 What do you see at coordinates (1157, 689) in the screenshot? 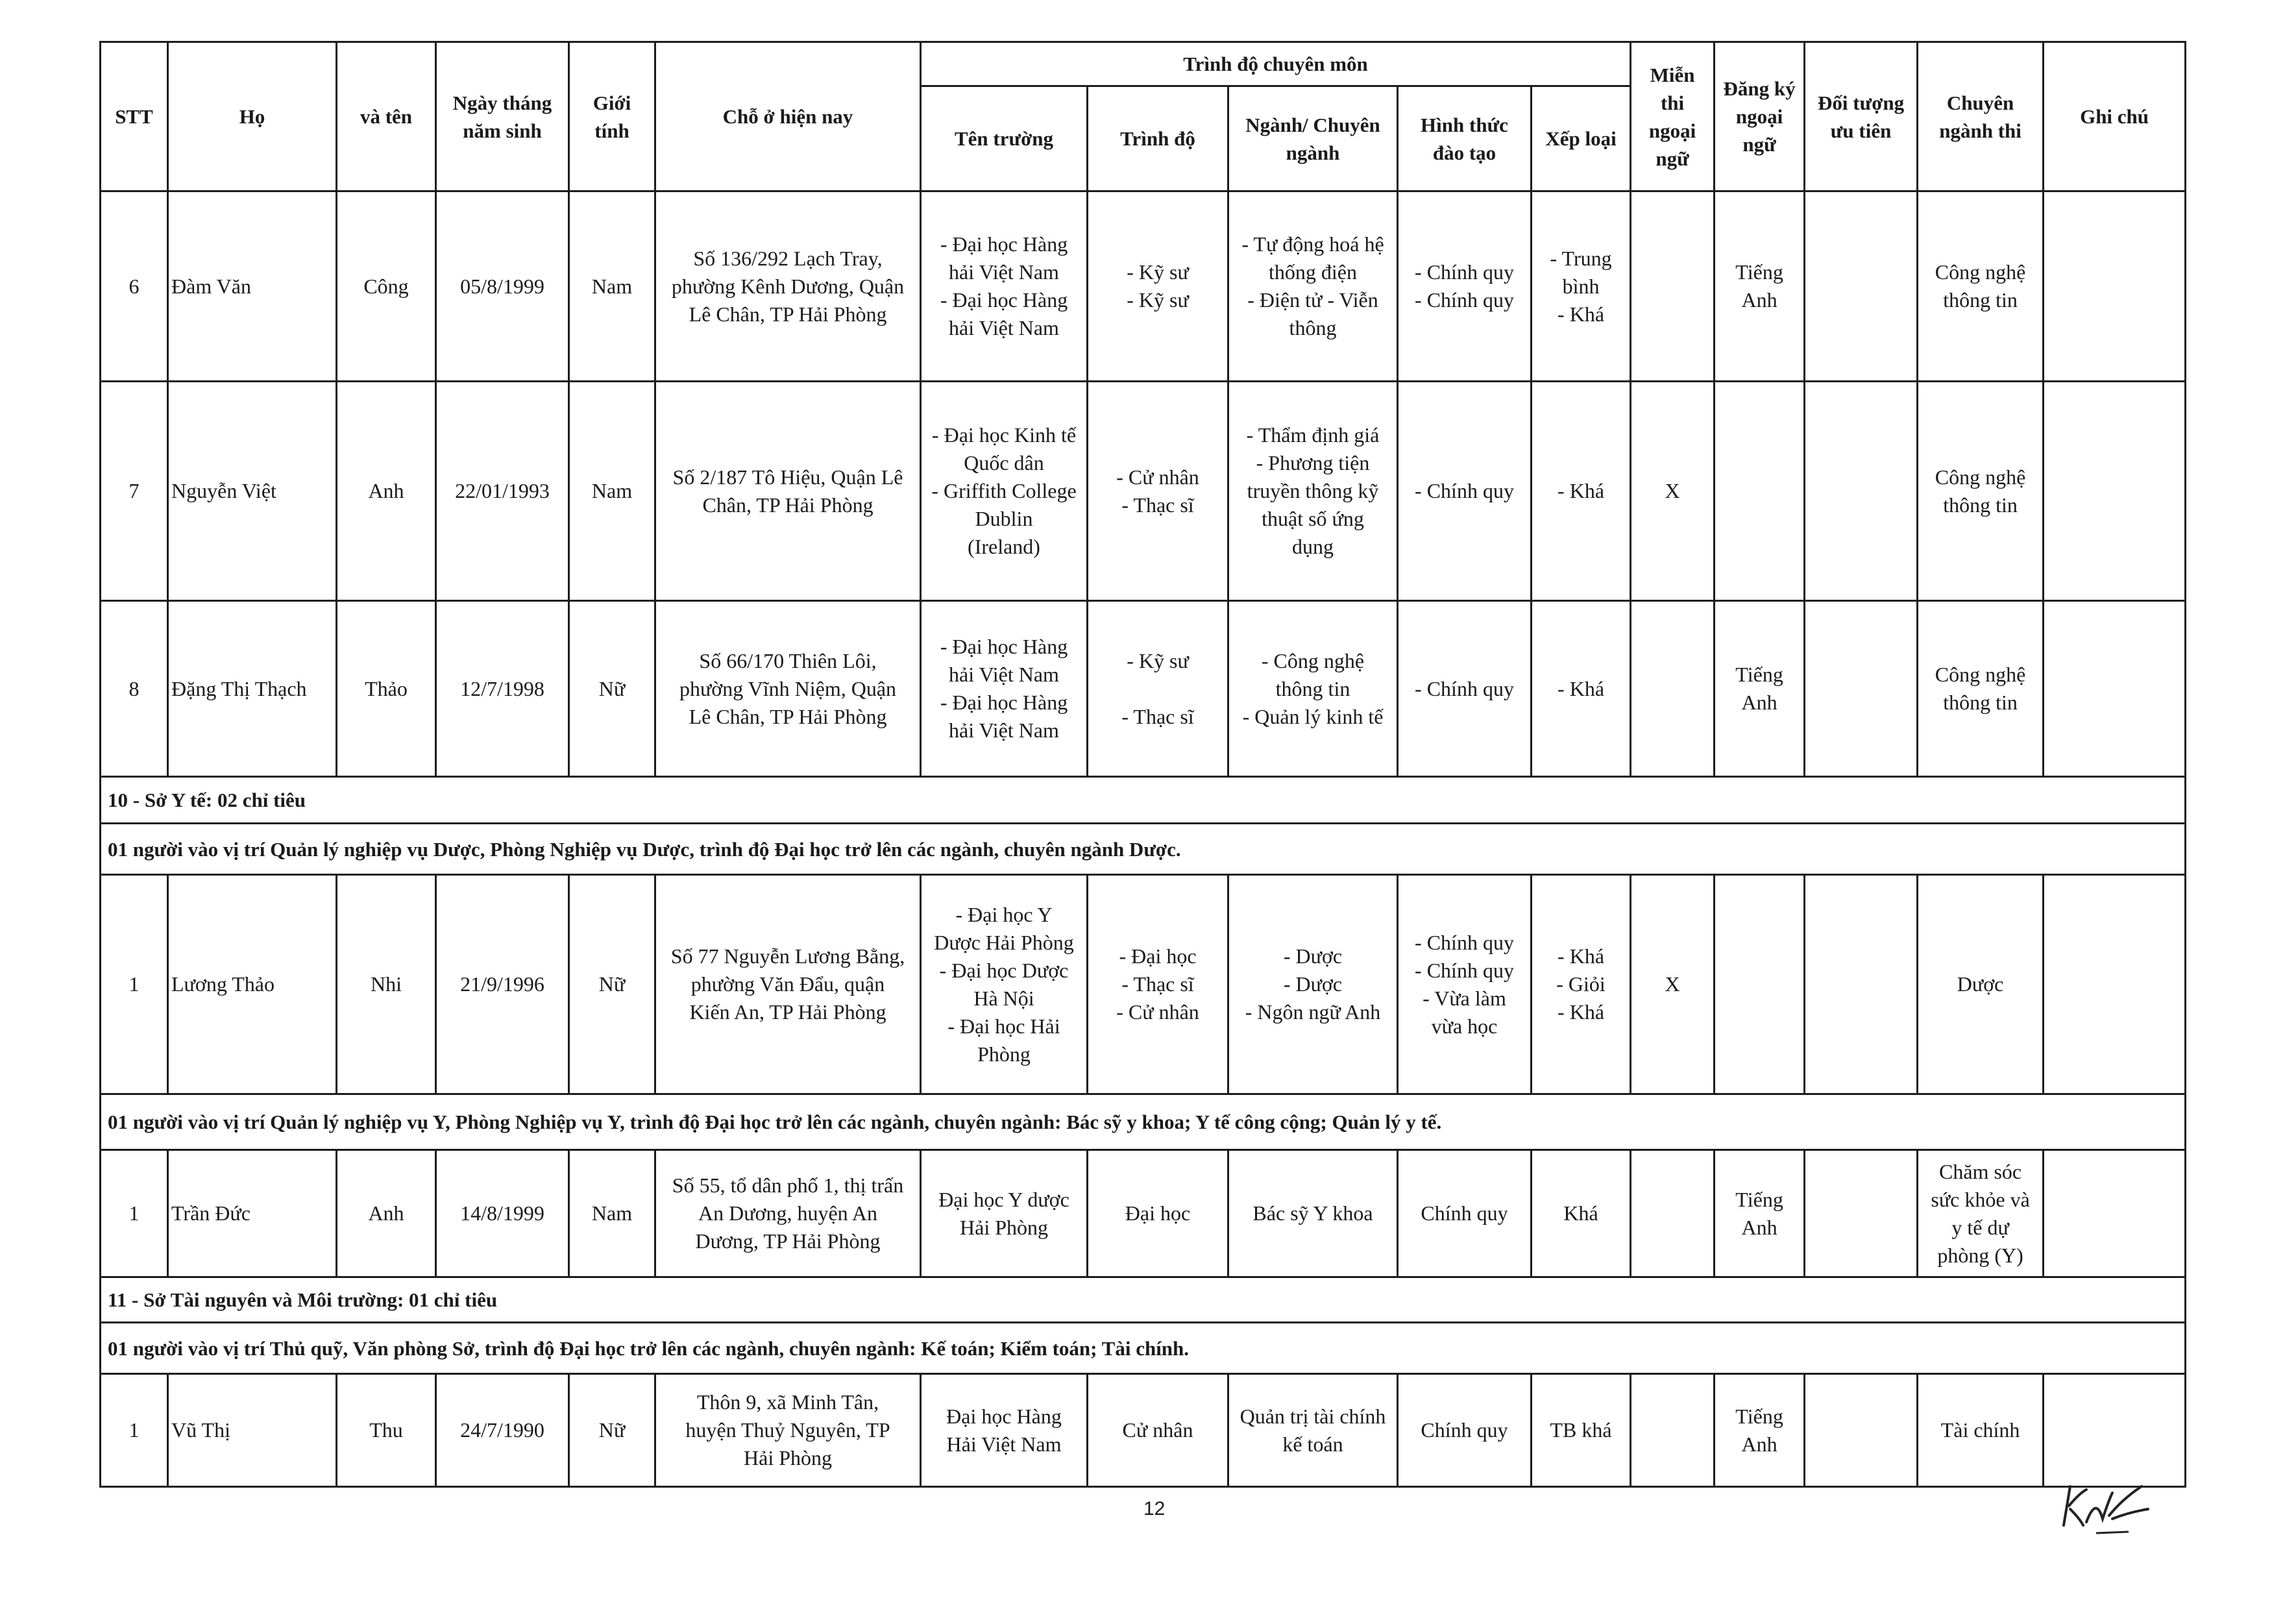
I see `cell-trinh-do: - Kỹ sư - Thạc sĩ` at bounding box center [1157, 689].